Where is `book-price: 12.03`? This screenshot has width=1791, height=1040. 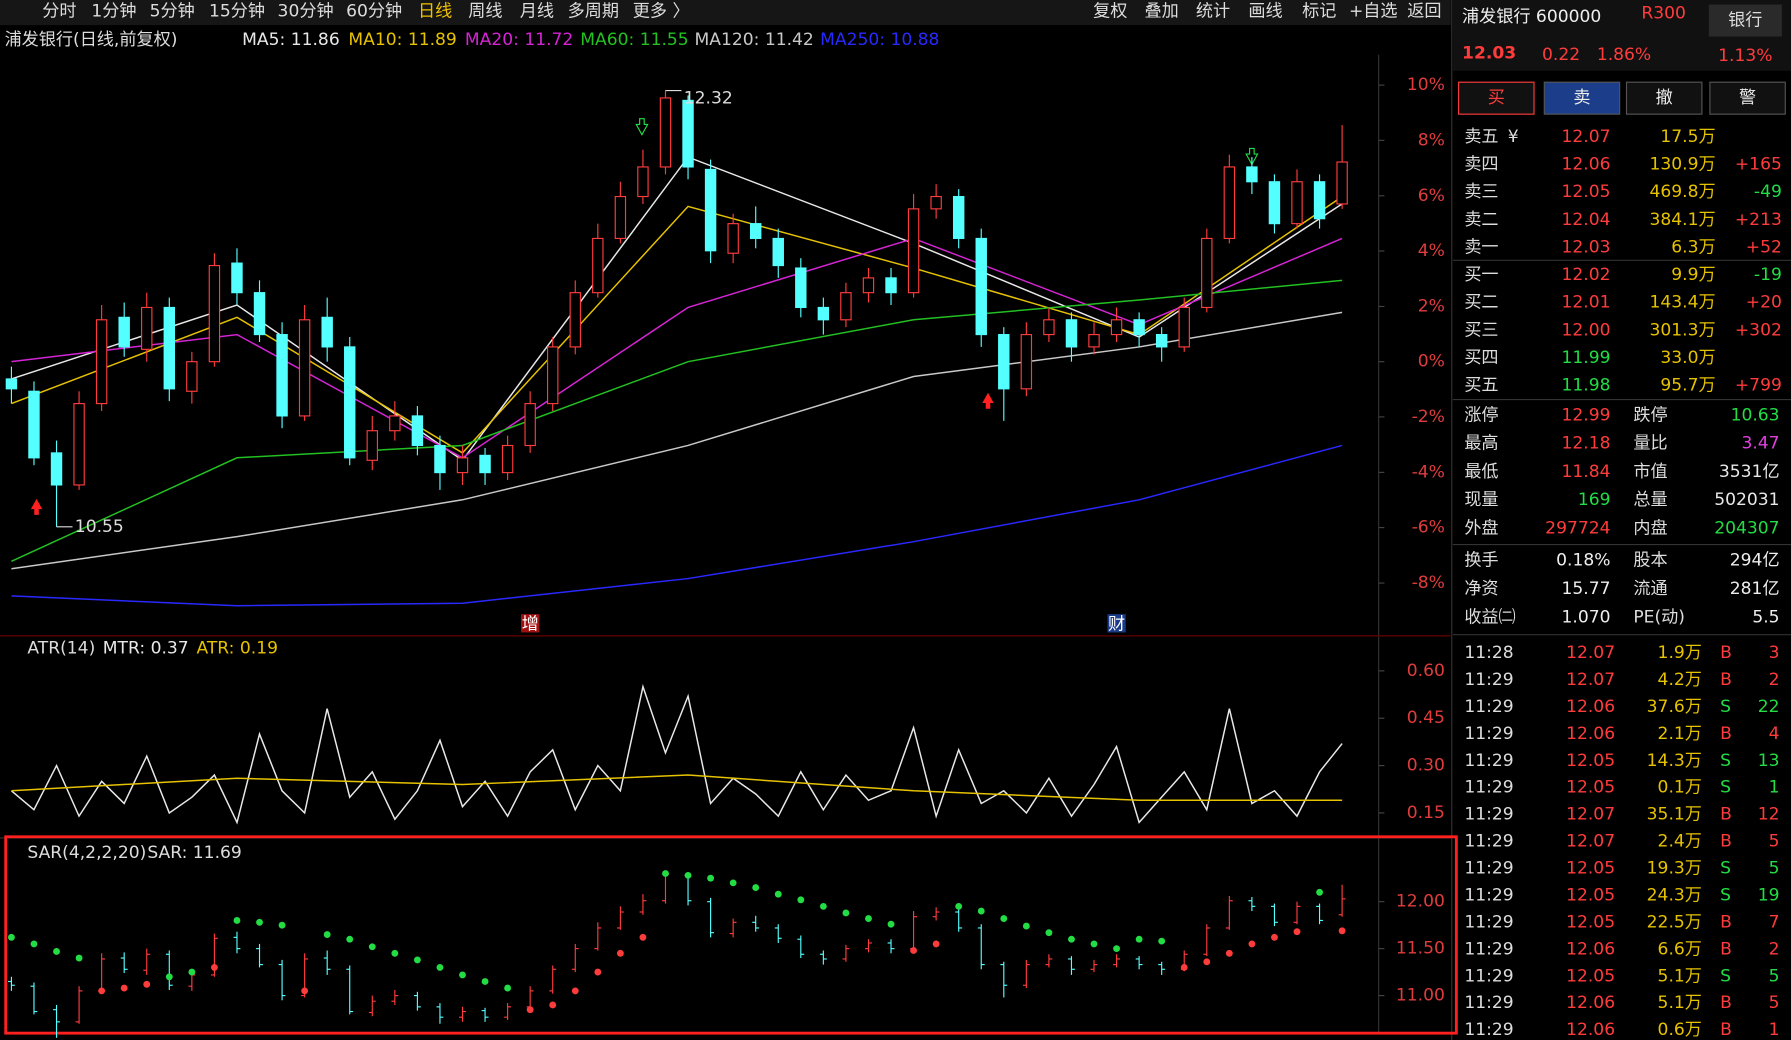
book-price: 12.03 is located at coordinates (1586, 248).